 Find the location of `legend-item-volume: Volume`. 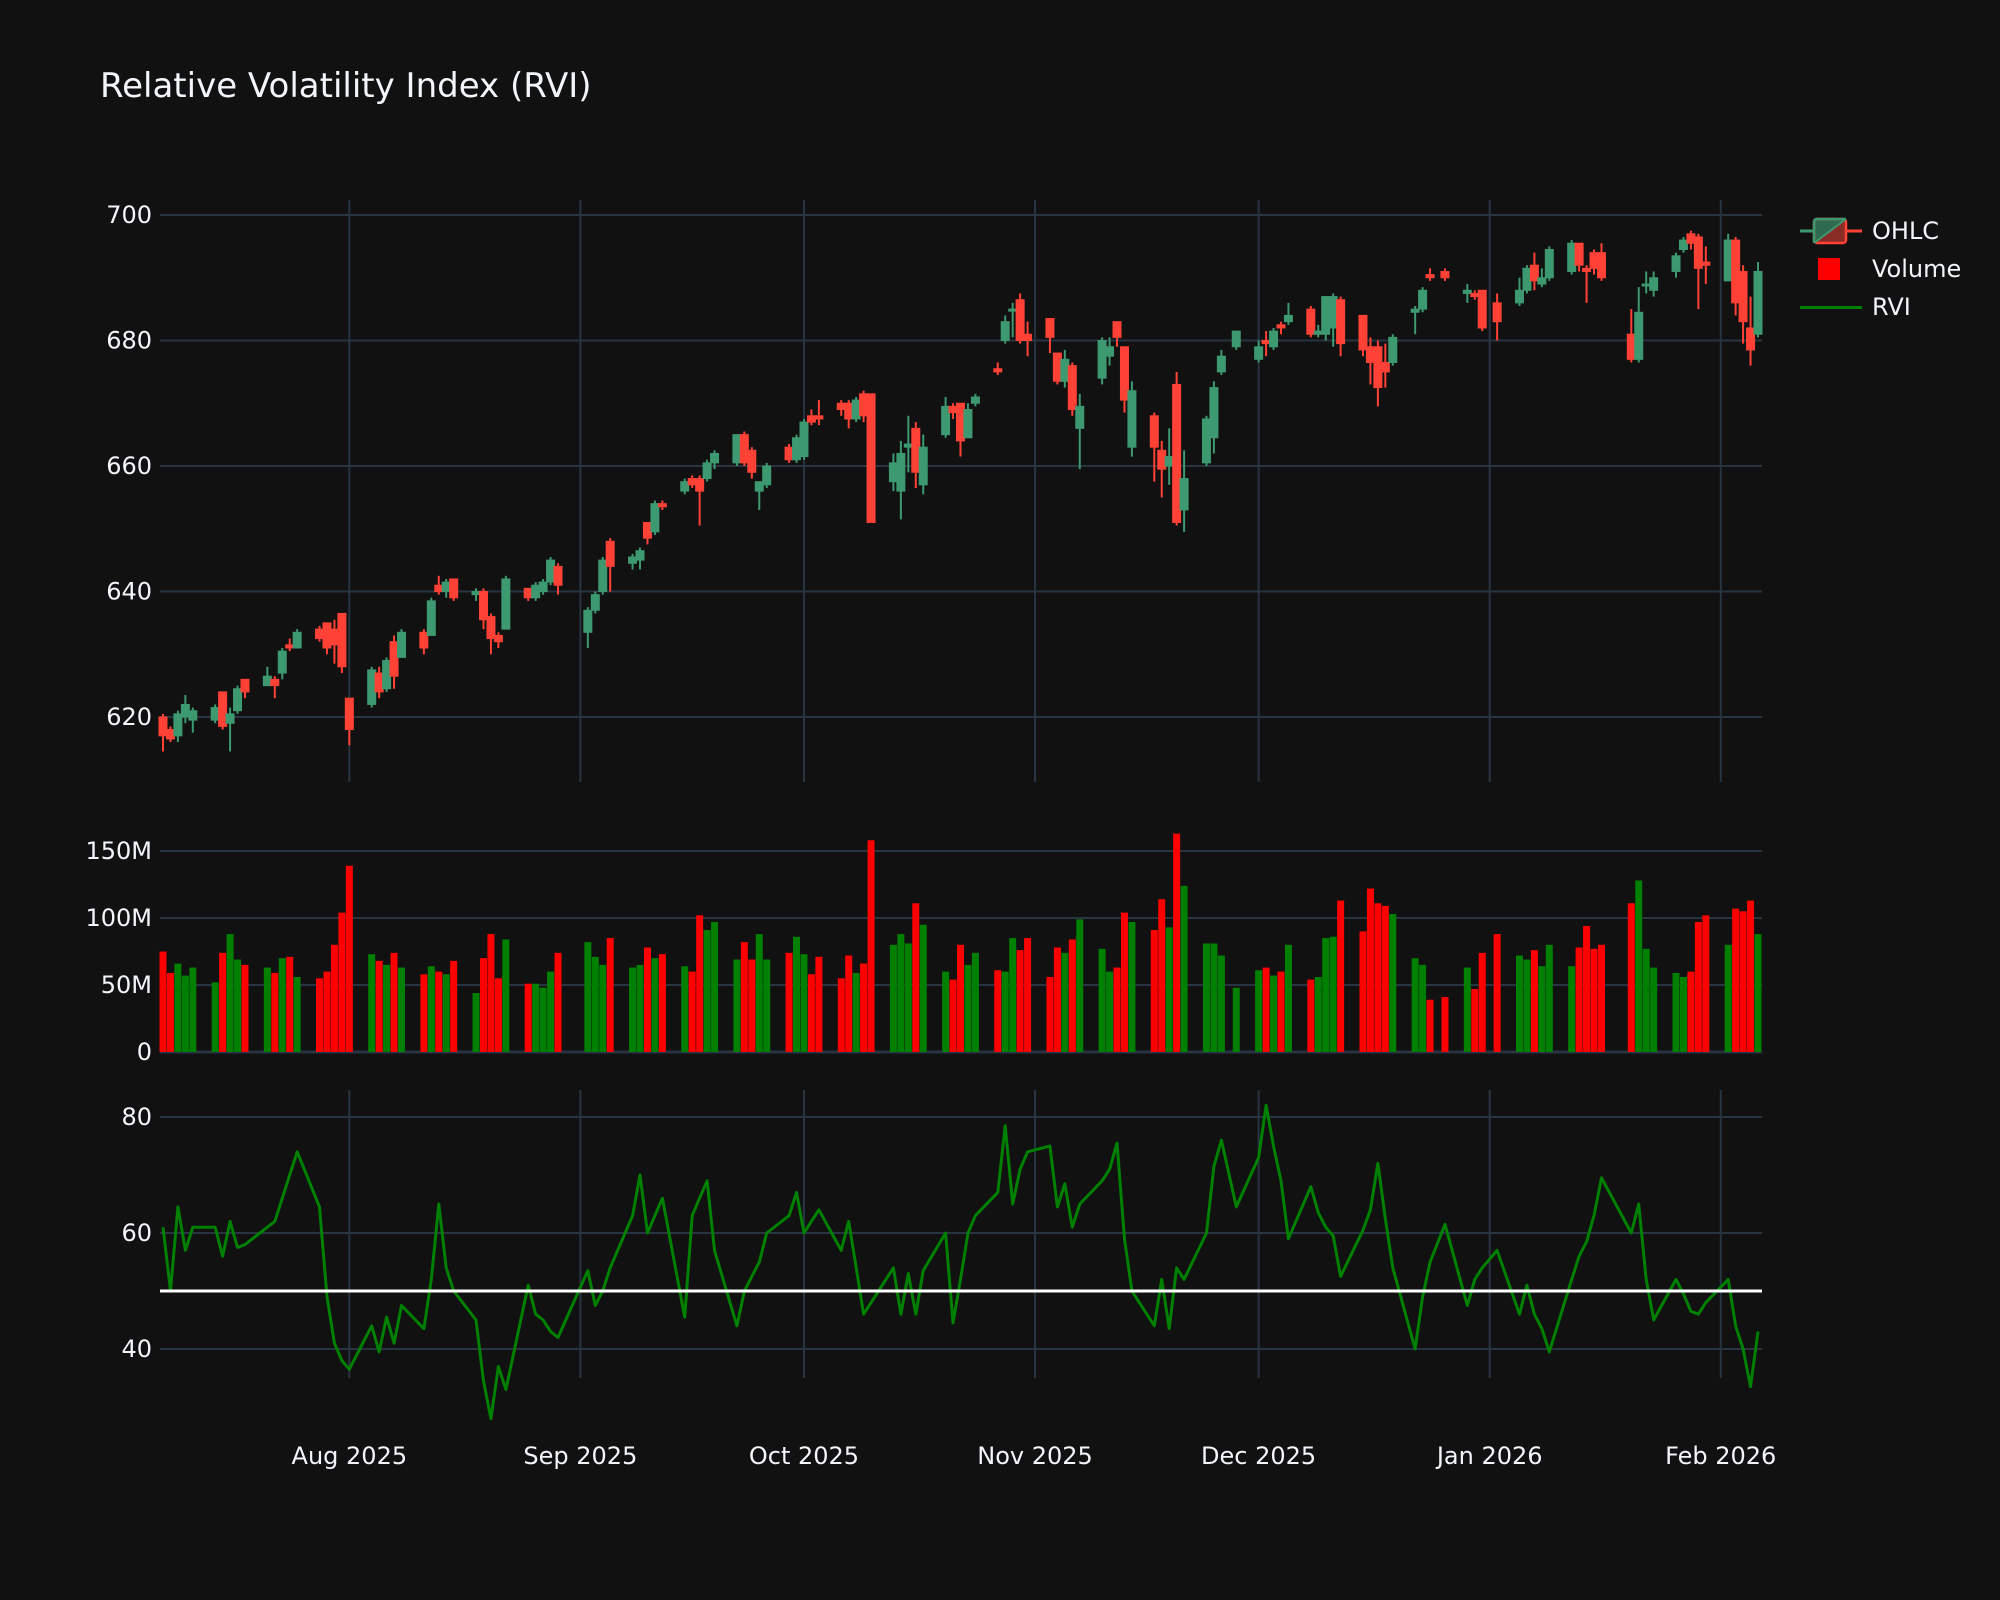

legend-item-volume: Volume is located at coordinates (1880, 269).